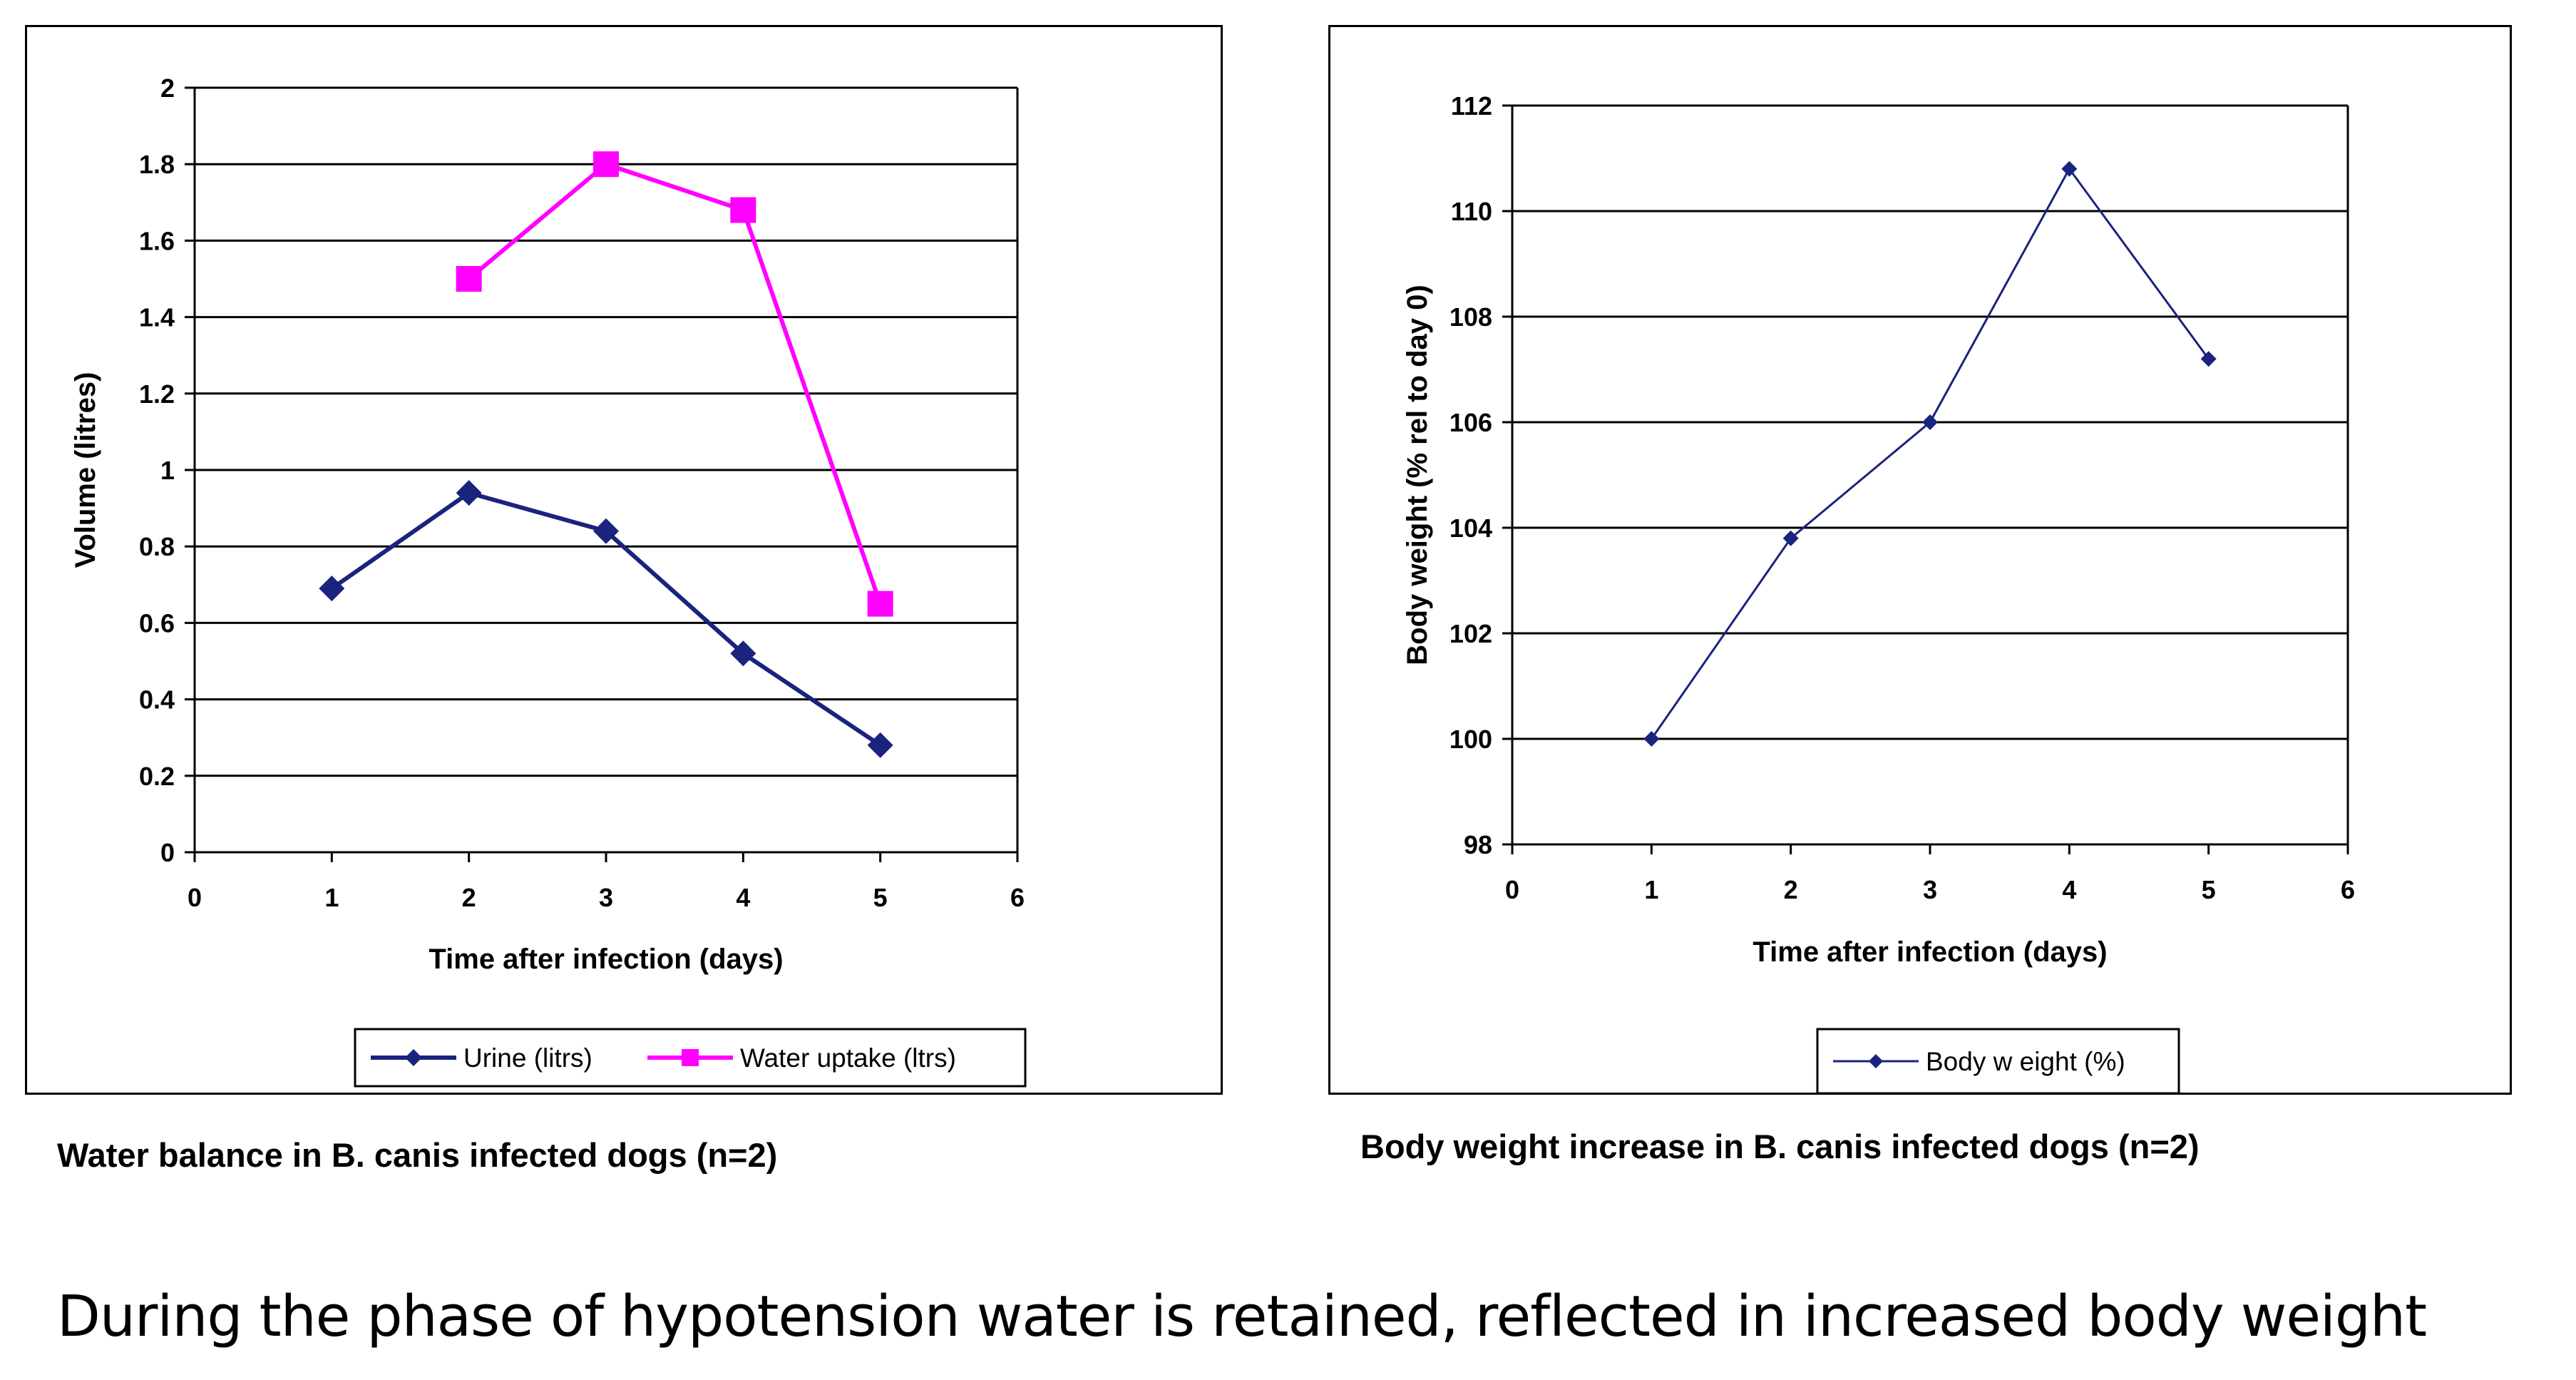  I want to click on y-axis-title: Body weight (% rel to day 0), so click(1417, 475).